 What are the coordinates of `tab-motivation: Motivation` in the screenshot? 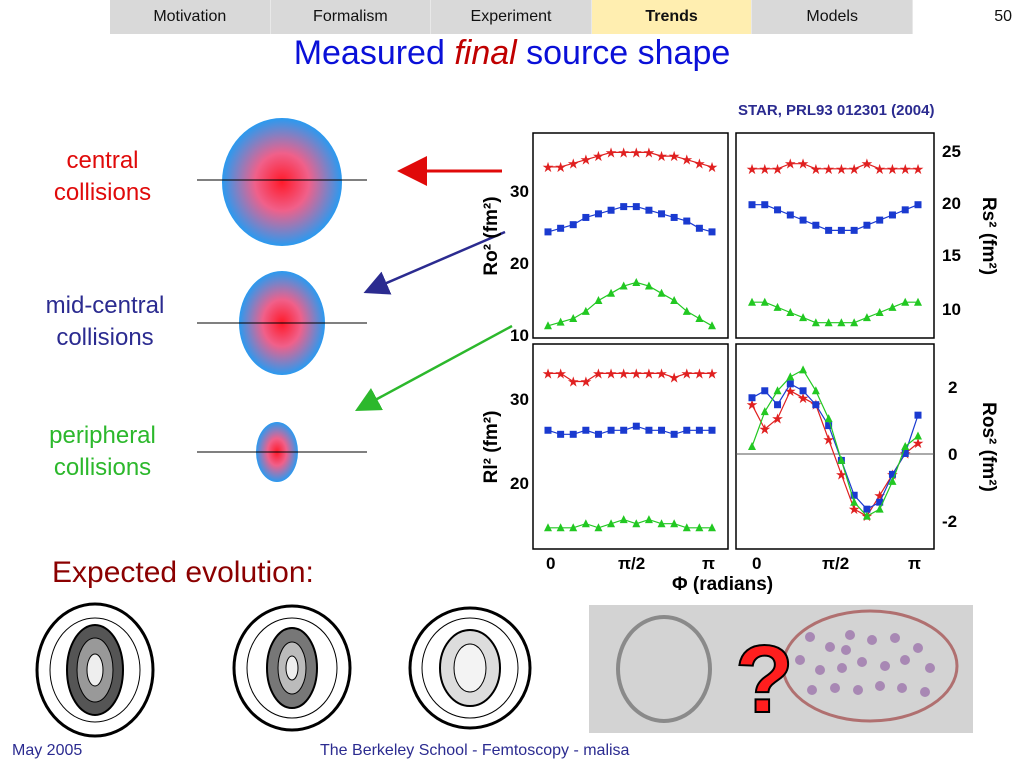 It's located at (190, 17).